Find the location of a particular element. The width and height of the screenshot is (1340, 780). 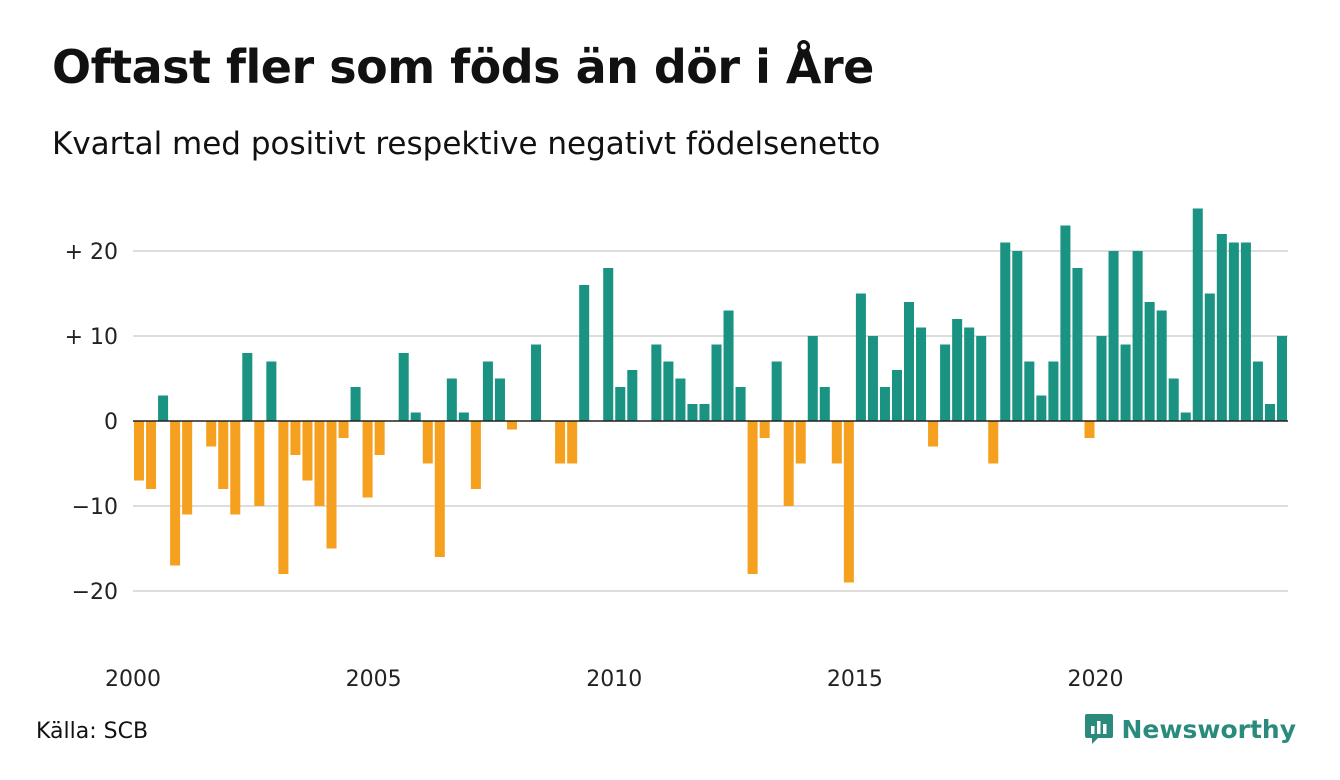

x-tick-label: 2015 is located at coordinates (855, 679).